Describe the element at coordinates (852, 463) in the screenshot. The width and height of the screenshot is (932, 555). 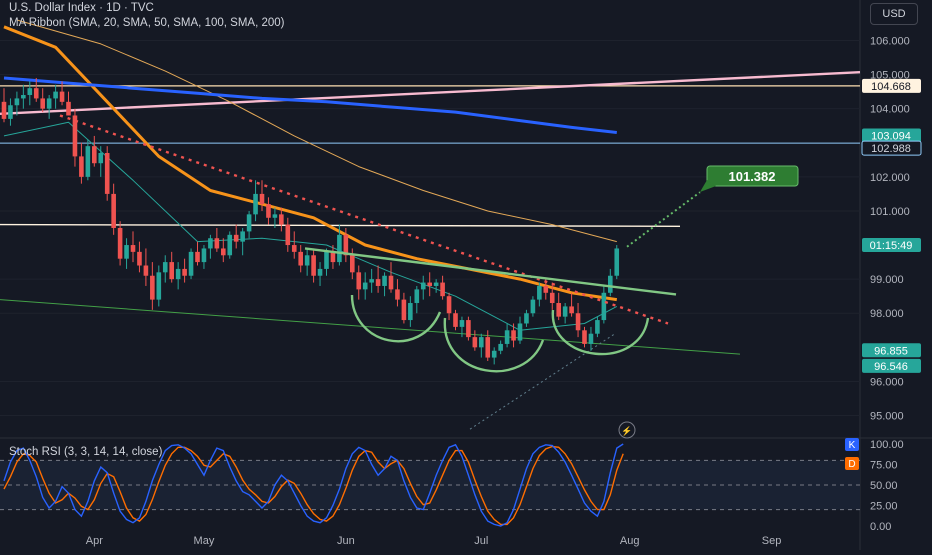
I see `stoch-d-badge` at that location.